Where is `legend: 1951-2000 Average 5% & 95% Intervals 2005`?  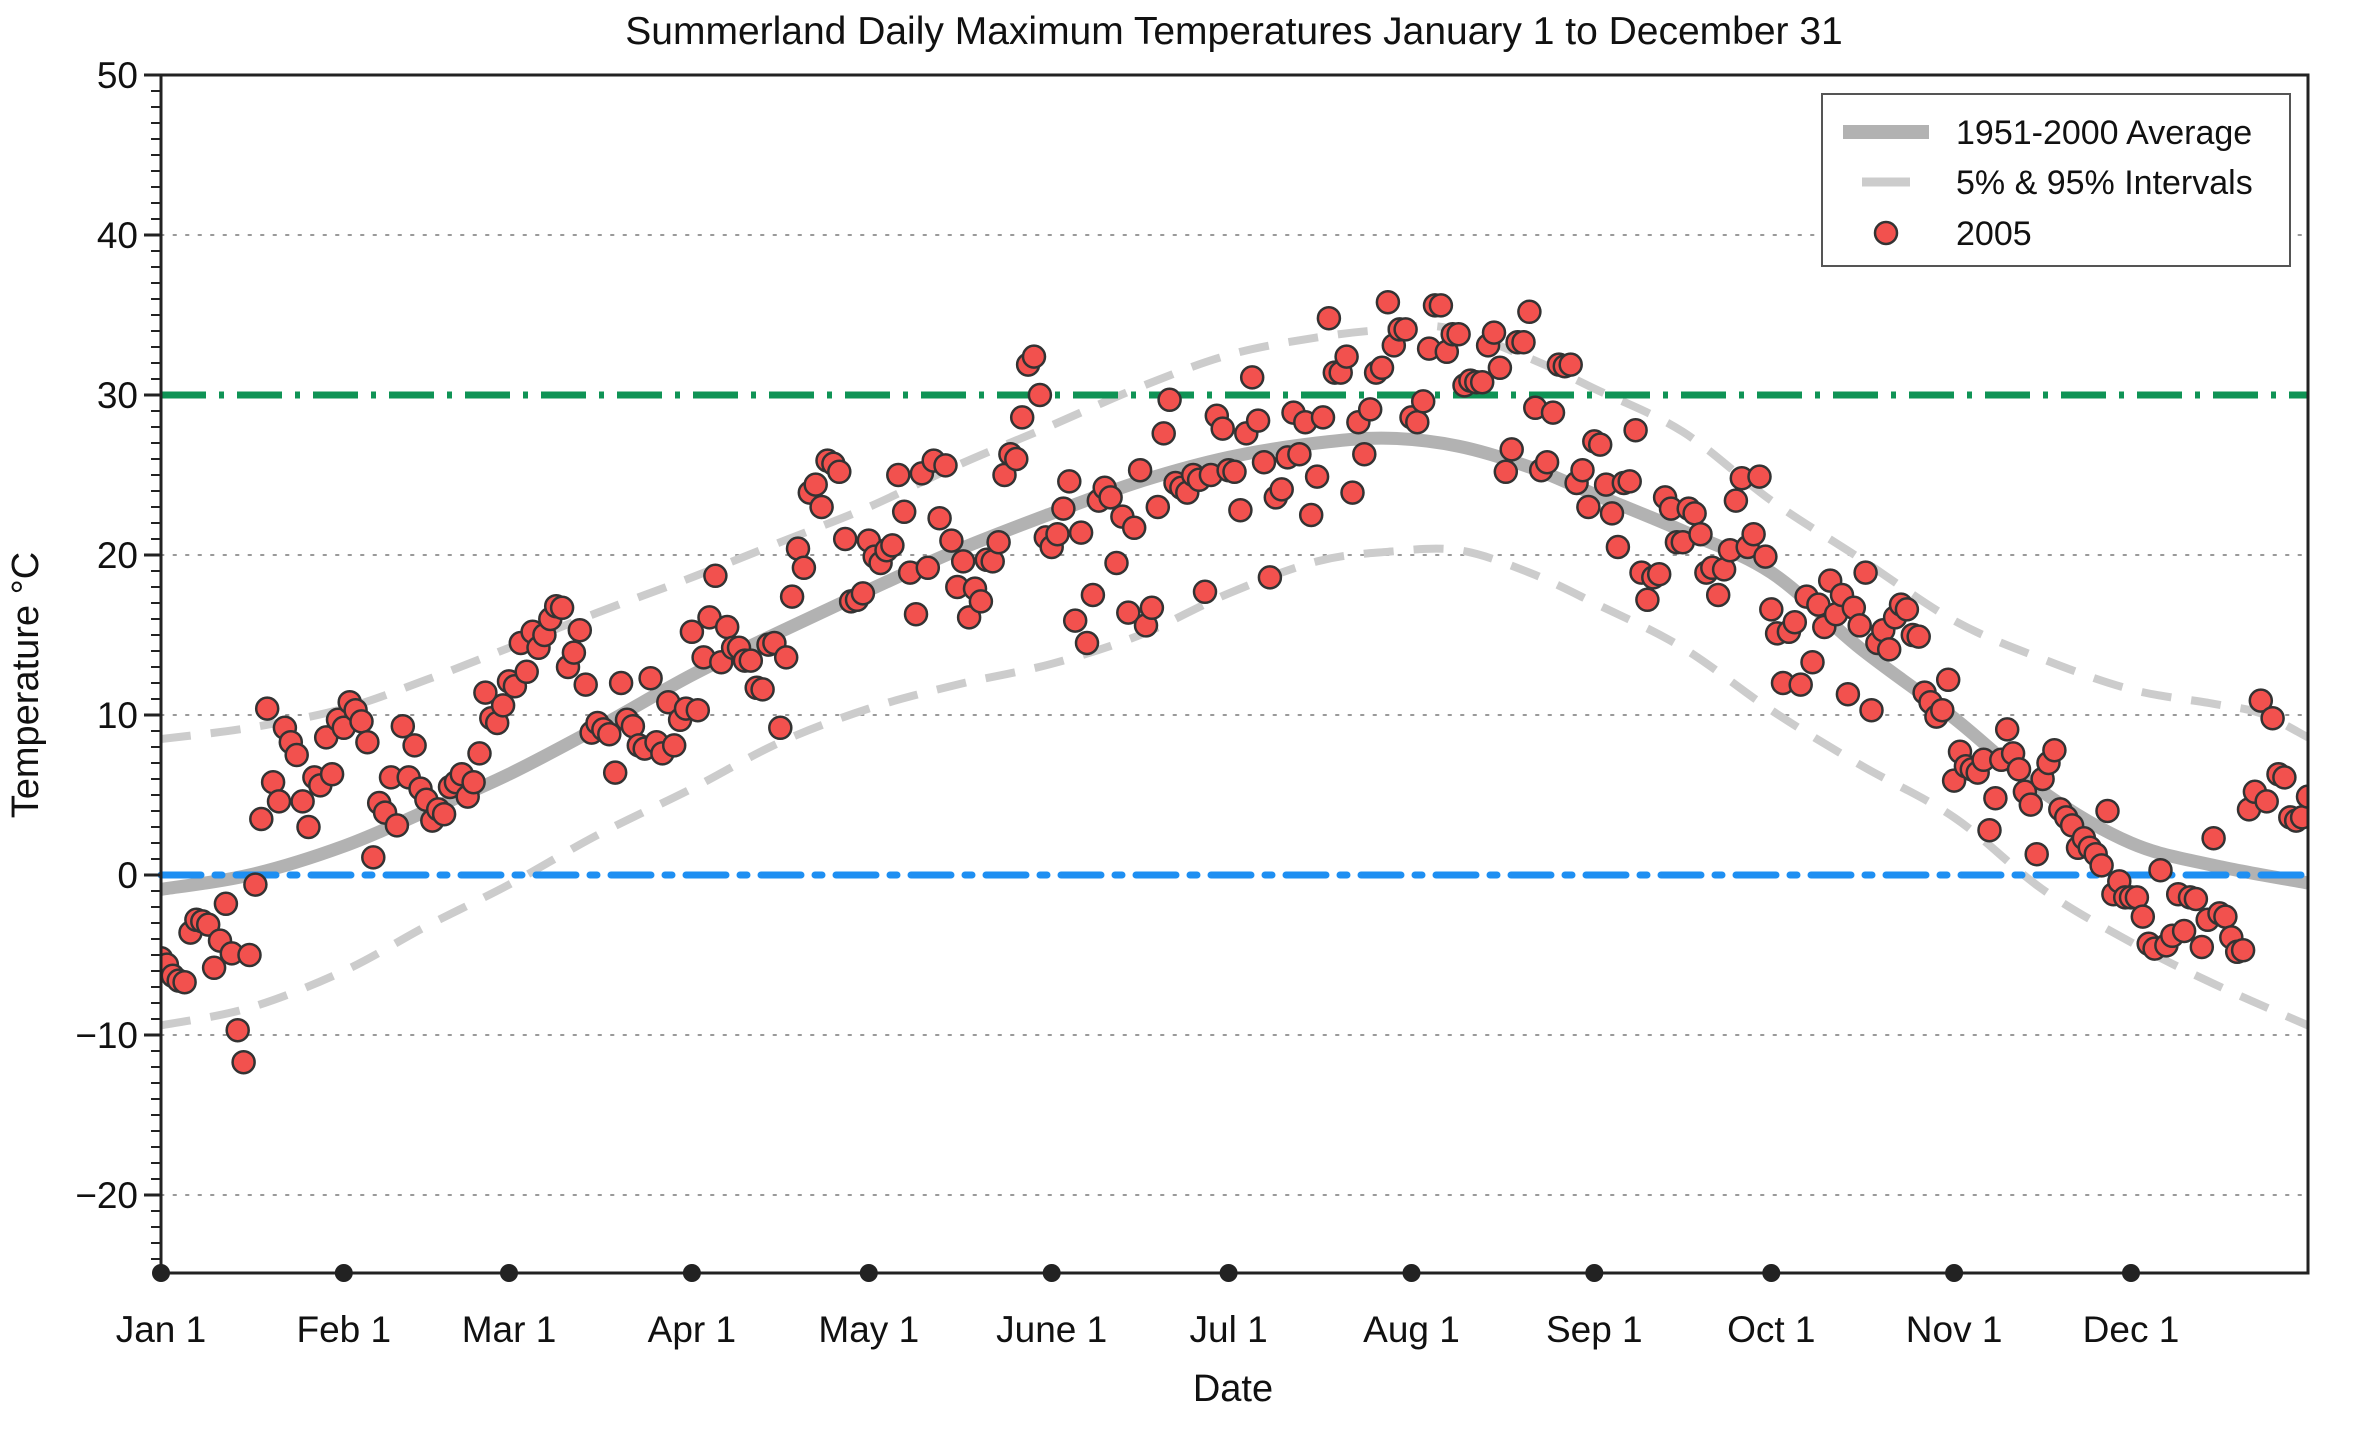 legend: 1951-2000 Average 5% & 95% Intervals 2005 is located at coordinates (2056, 180).